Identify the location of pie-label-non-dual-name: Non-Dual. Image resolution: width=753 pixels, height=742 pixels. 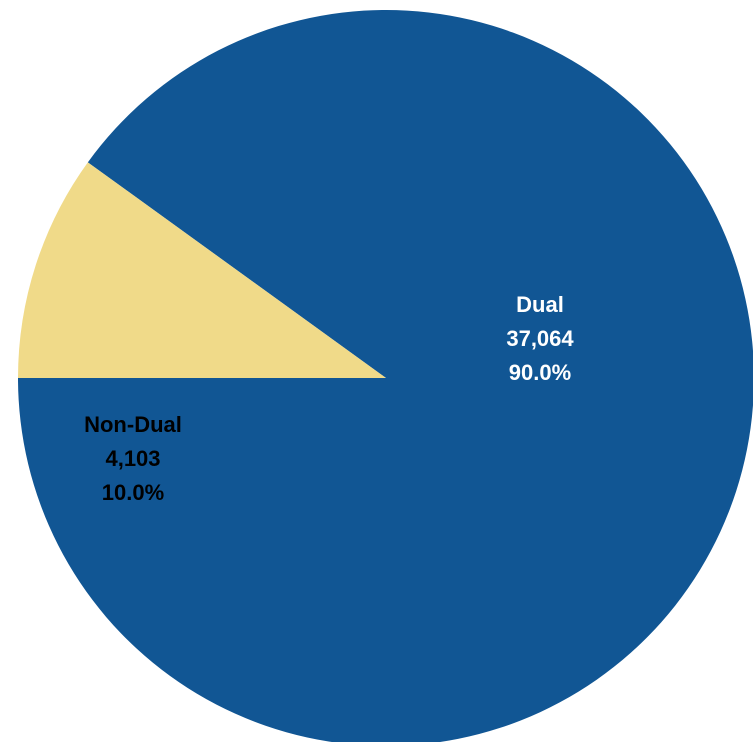
(133, 424).